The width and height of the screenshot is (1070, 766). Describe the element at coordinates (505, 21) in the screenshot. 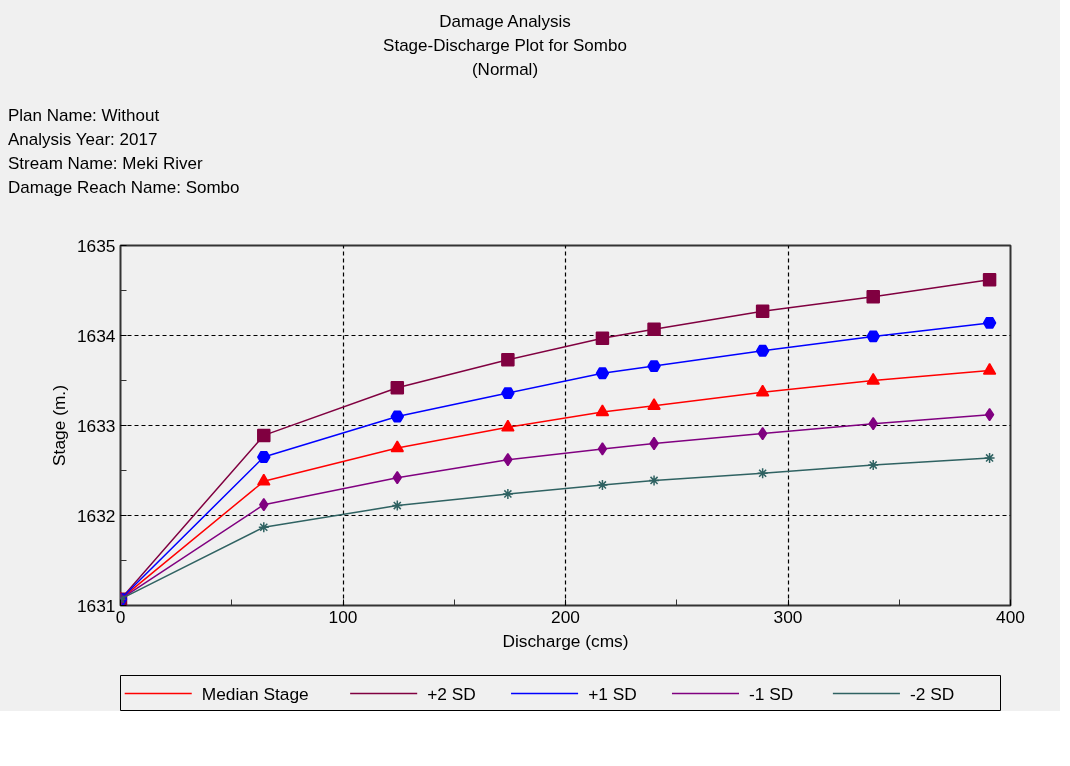

I see `chart-title: Damage Analysis` at that location.